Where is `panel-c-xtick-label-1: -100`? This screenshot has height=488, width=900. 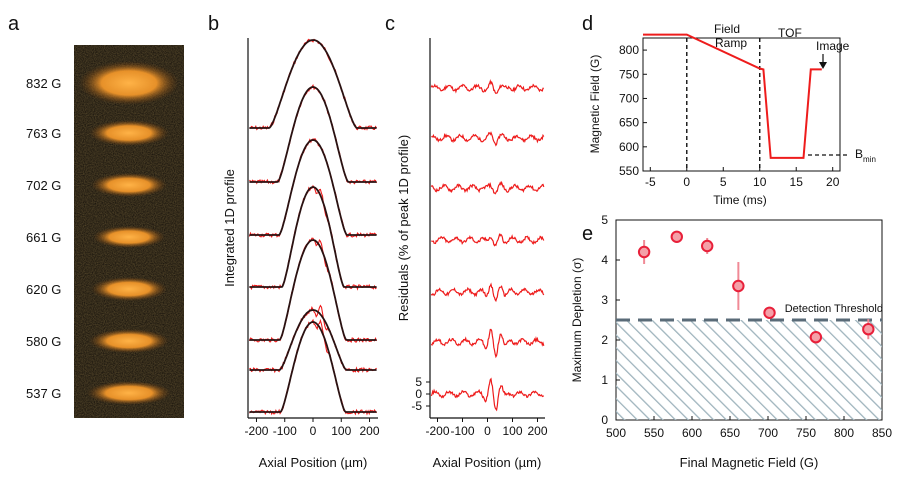
panel-c-xtick-label-1: -100 is located at coordinates (462, 431).